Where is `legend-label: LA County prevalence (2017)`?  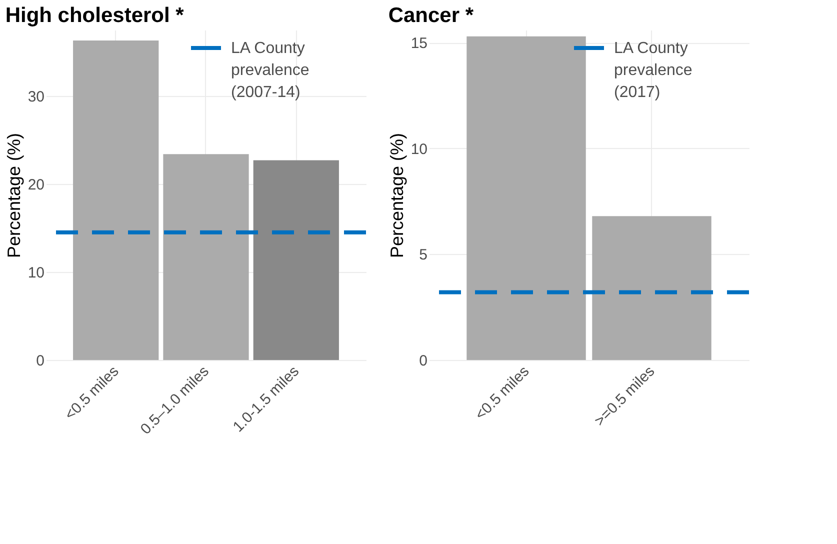
legend-label: LA County prevalence (2017) is located at coordinates (653, 70).